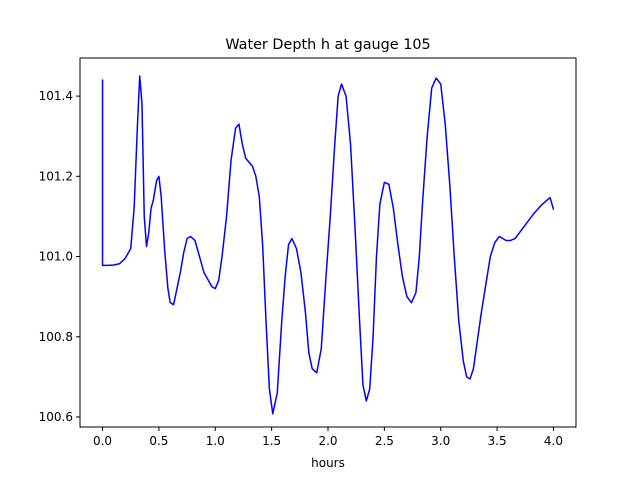 The height and width of the screenshot is (480, 640). Describe the element at coordinates (327, 441) in the screenshot. I see `x-tick-label: 2.0` at that location.